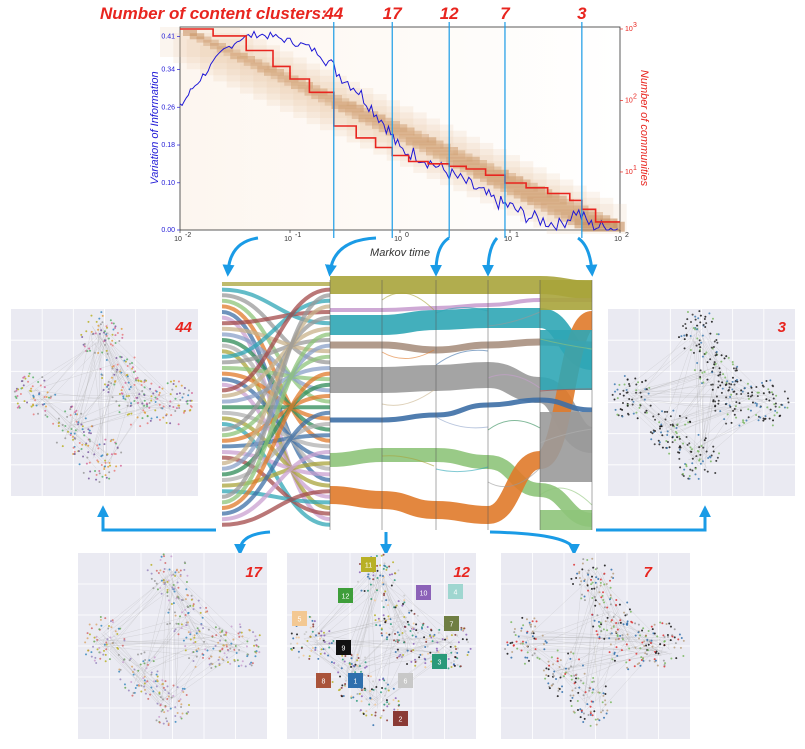 The height and width of the screenshot is (749, 805). Describe the element at coordinates (298, 235) in the screenshot. I see `x-tick-exponent: -1` at that location.